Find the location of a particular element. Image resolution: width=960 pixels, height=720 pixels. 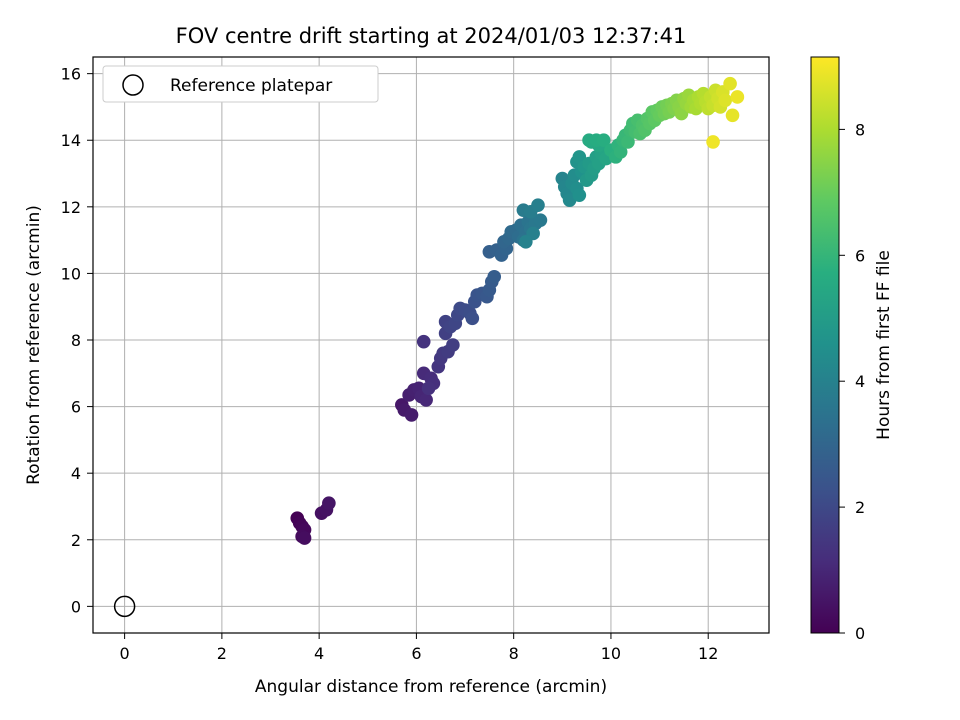

legend-marker is located at coordinates (133, 85).